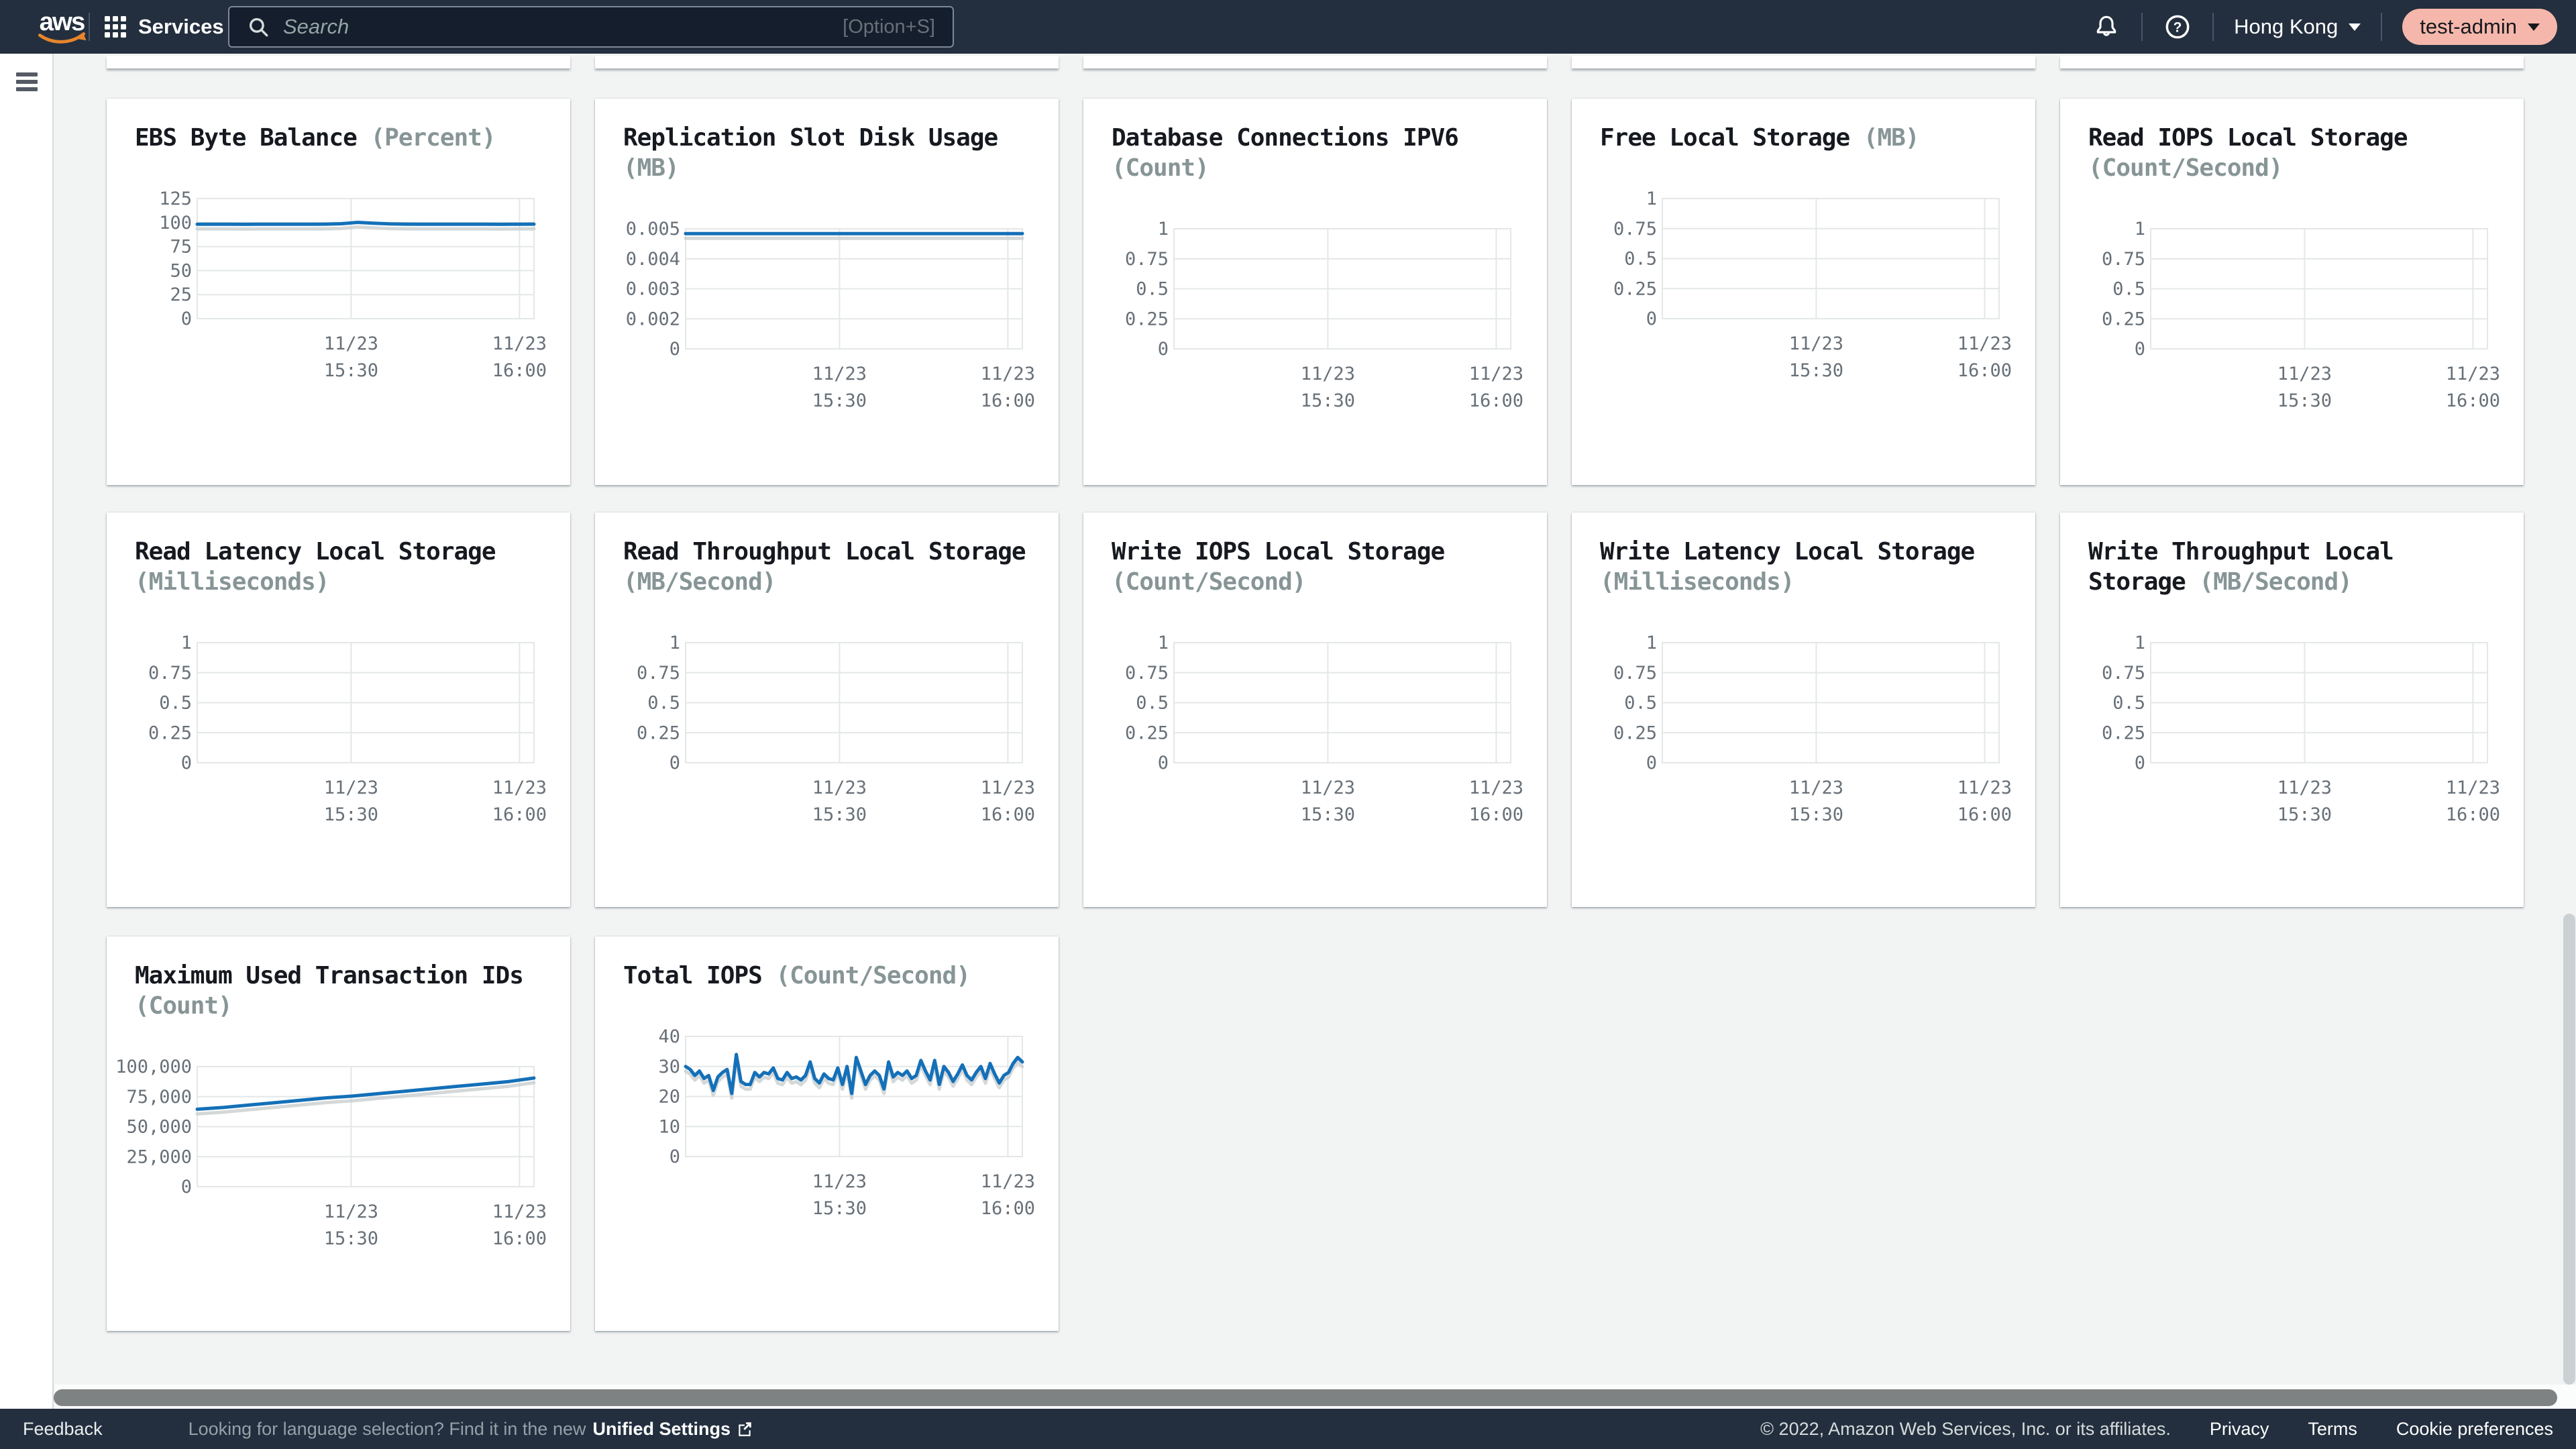 The width and height of the screenshot is (2576, 1449). What do you see at coordinates (62, 27) in the screenshot?
I see `aws-logo: aws` at bounding box center [62, 27].